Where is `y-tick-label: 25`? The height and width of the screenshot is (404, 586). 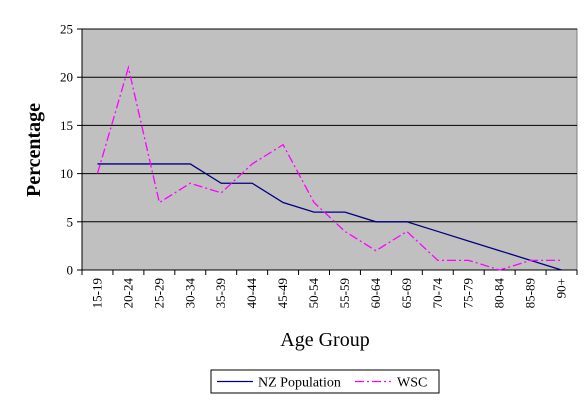 y-tick-label: 25 is located at coordinates (66, 29).